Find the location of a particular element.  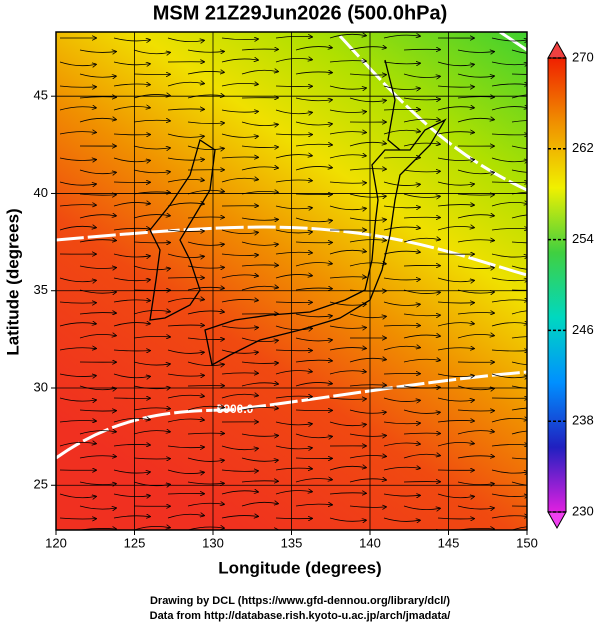

x-tick-label: 150 is located at coordinates (527, 542).